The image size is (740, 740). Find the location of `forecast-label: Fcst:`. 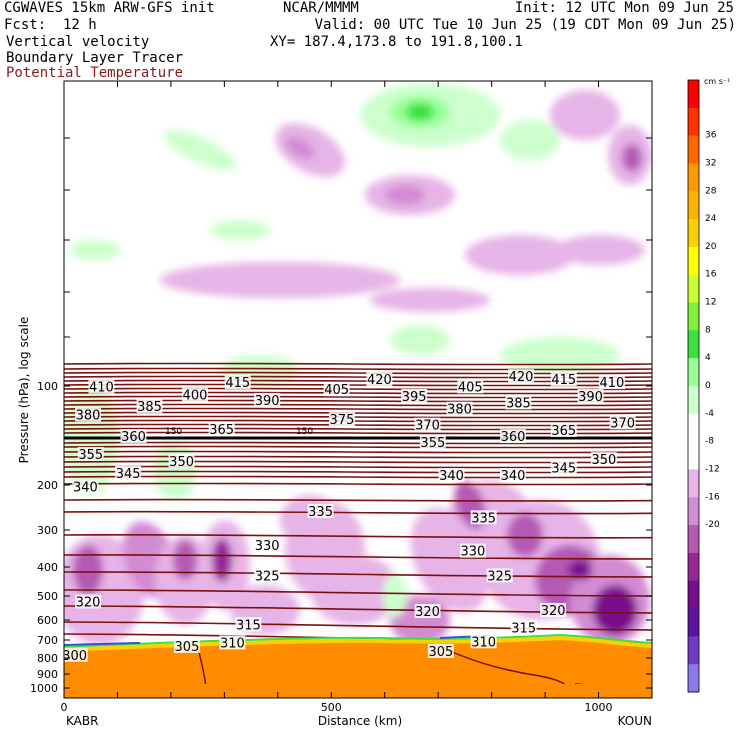

forecast-label: Fcst: is located at coordinates (25, 25).